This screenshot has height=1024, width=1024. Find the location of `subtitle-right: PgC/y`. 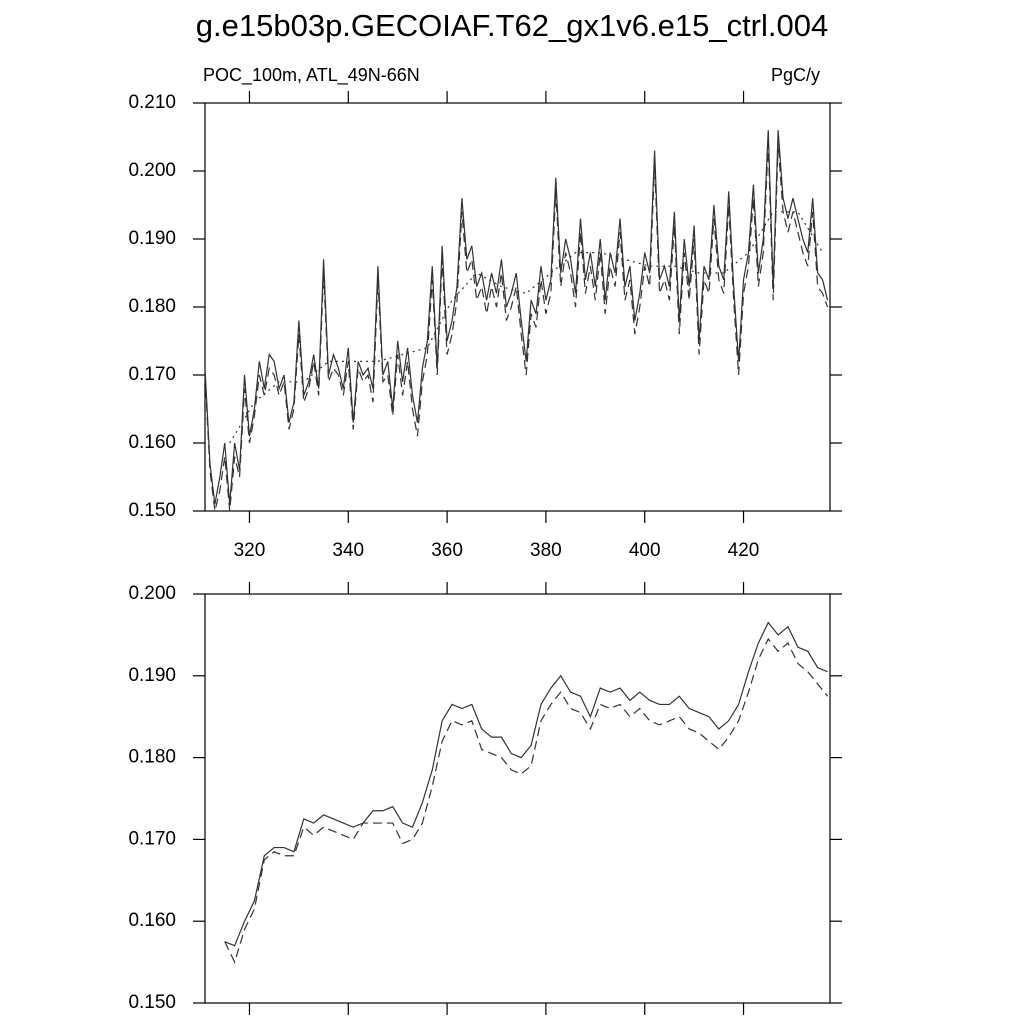

subtitle-right: PgC/y is located at coordinates (795, 75).